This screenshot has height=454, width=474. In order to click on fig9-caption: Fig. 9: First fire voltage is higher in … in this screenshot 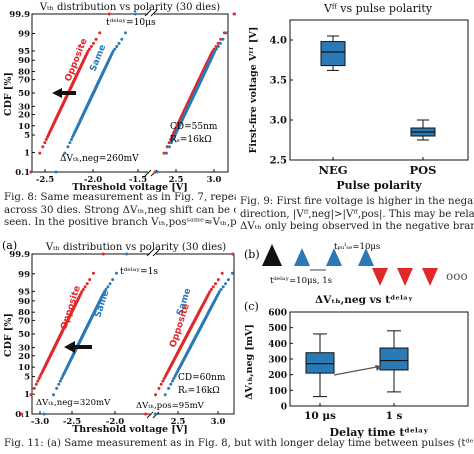, I will do `click(357, 215)`.